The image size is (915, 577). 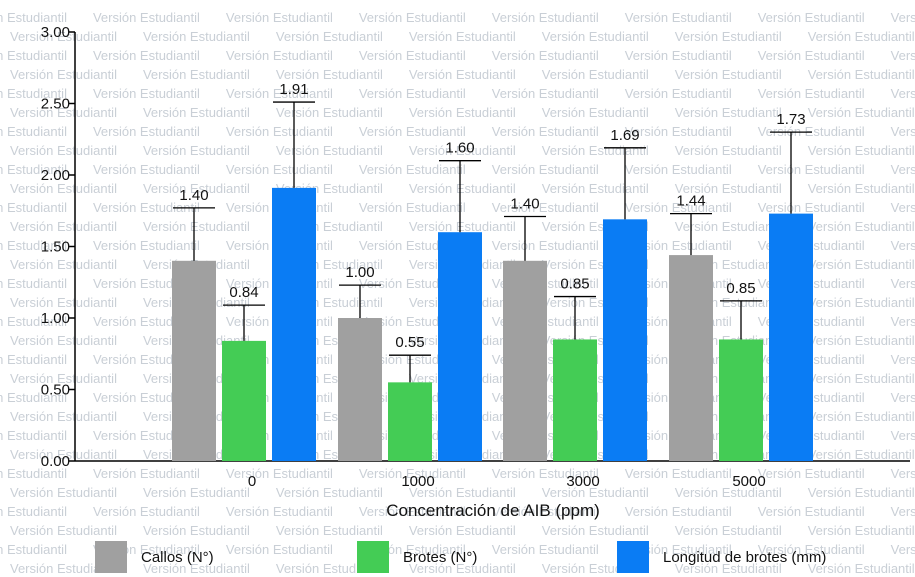 I want to click on data-label: 1.44, so click(x=690, y=201).